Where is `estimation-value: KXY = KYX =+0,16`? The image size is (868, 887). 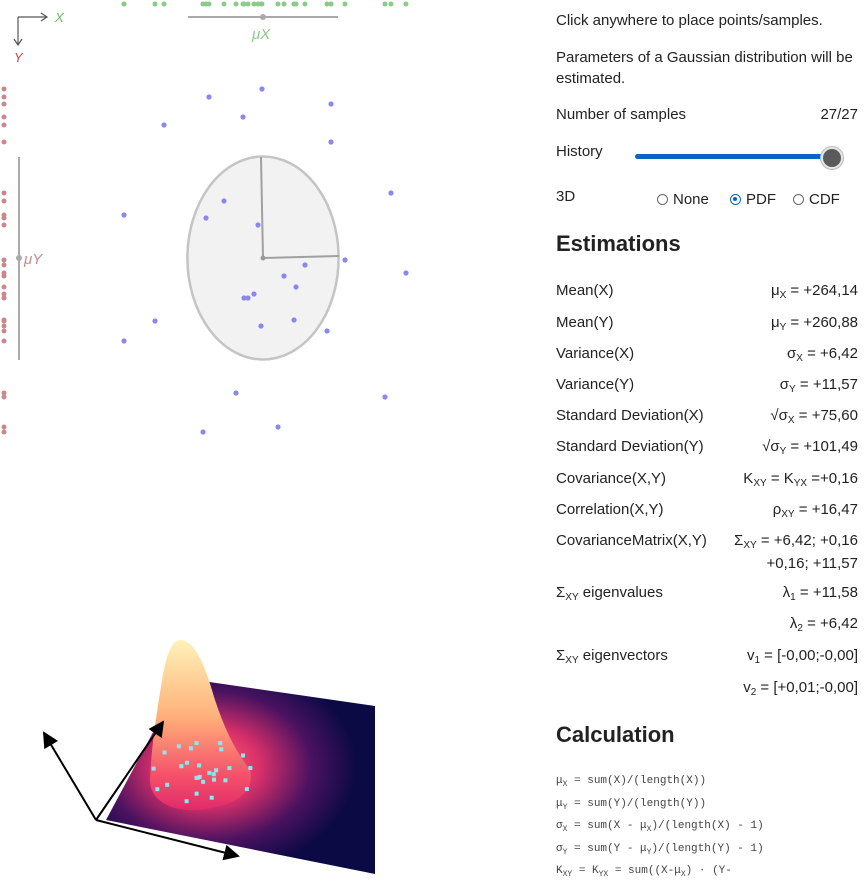 estimation-value: KXY = KYX =+0,16 is located at coordinates (800, 479).